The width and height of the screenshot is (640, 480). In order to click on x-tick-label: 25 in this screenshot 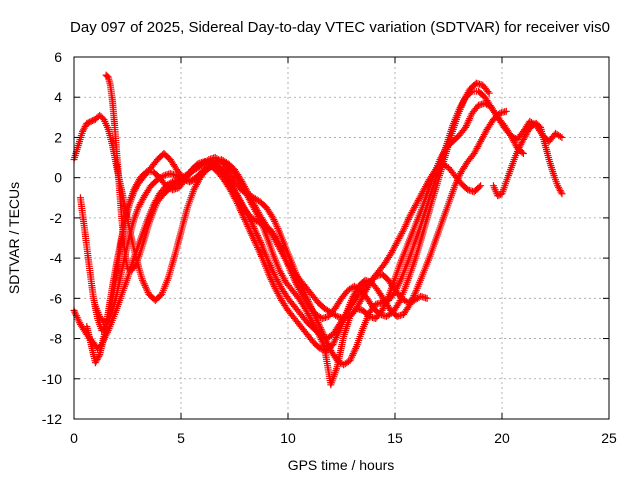, I will do `click(609, 438)`.